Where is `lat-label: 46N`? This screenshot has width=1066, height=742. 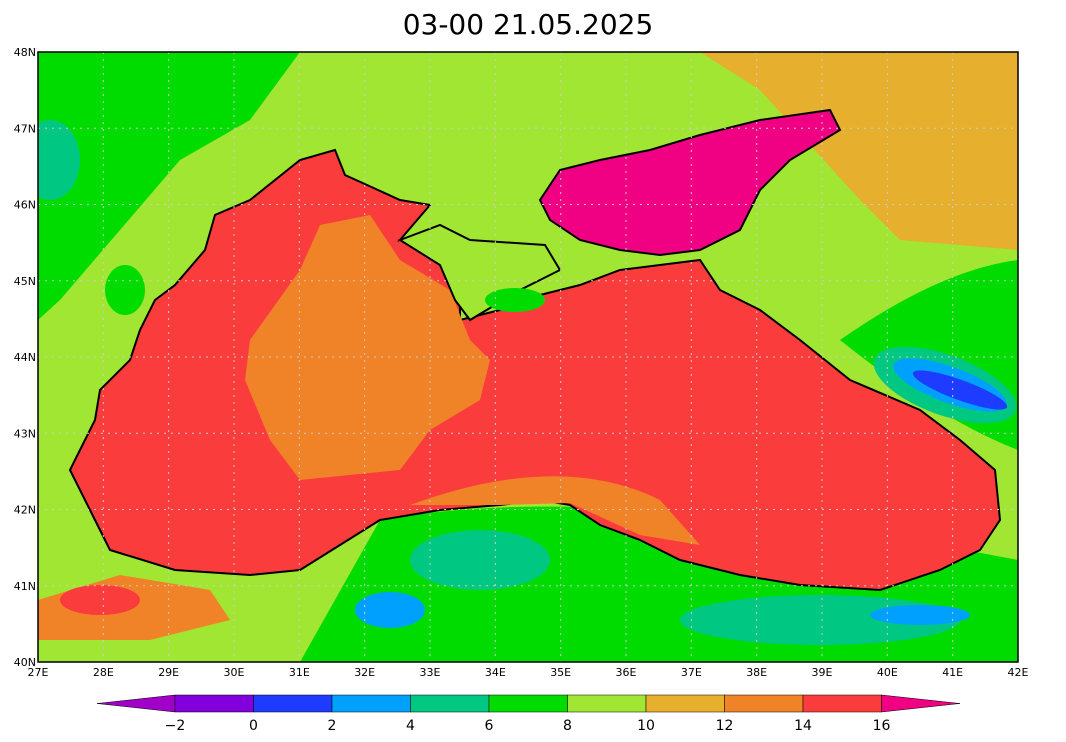 lat-label: 46N is located at coordinates (25, 205).